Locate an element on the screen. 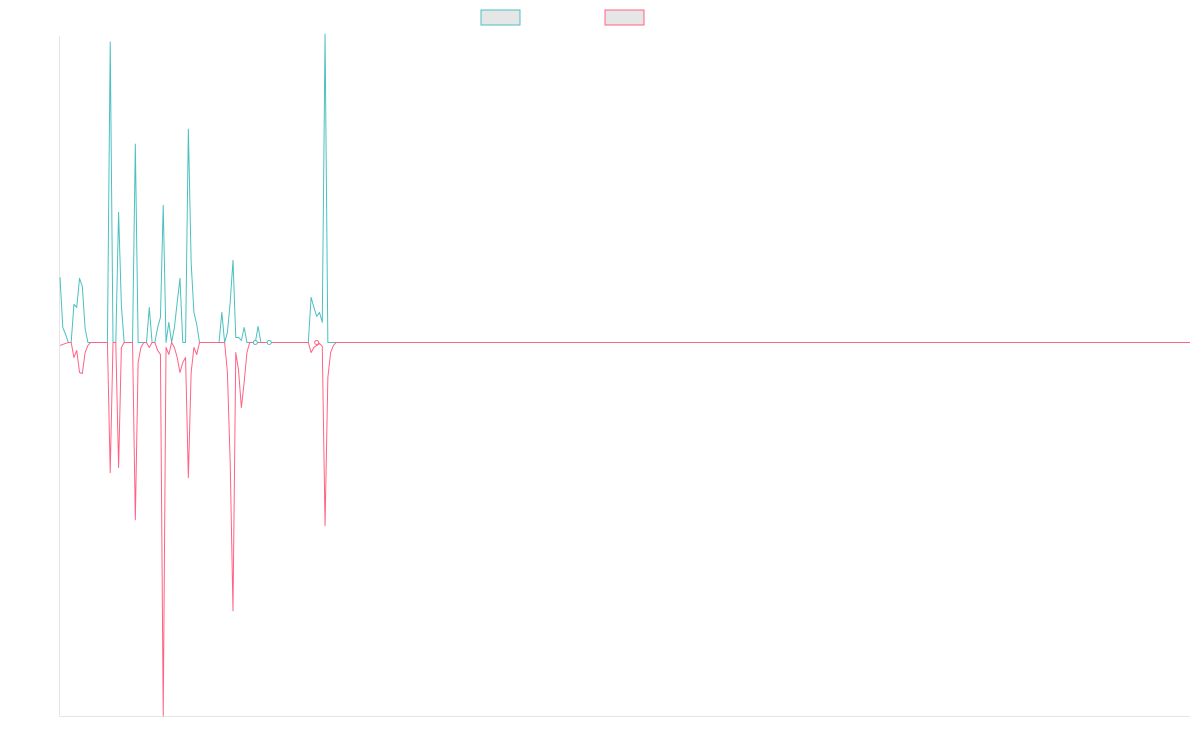 The height and width of the screenshot is (750, 1200). chart-legend is located at coordinates (562, 17).